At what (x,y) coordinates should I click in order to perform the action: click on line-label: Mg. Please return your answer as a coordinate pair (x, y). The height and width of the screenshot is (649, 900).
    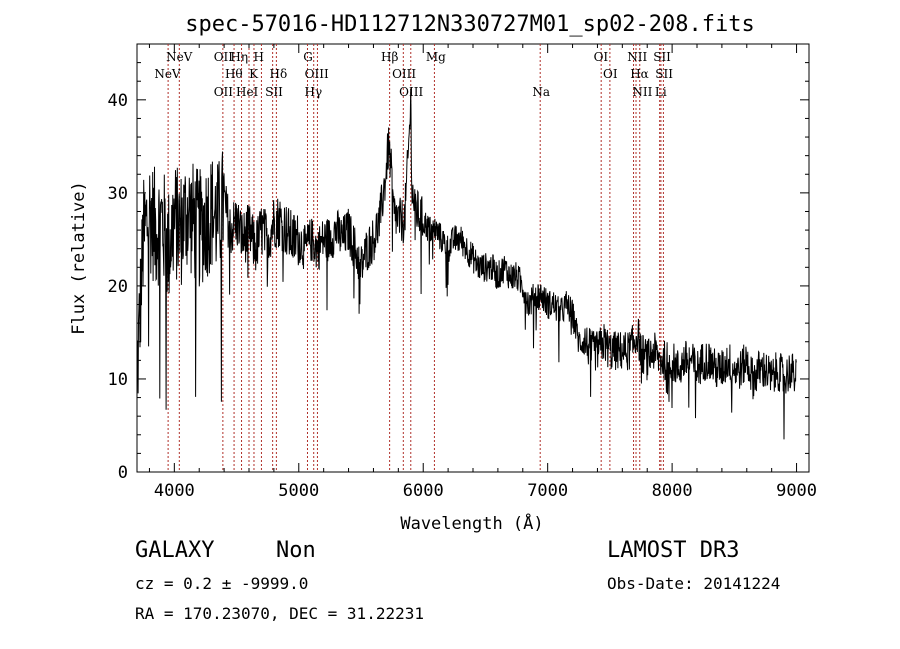
    Looking at the image, I should click on (436, 57).